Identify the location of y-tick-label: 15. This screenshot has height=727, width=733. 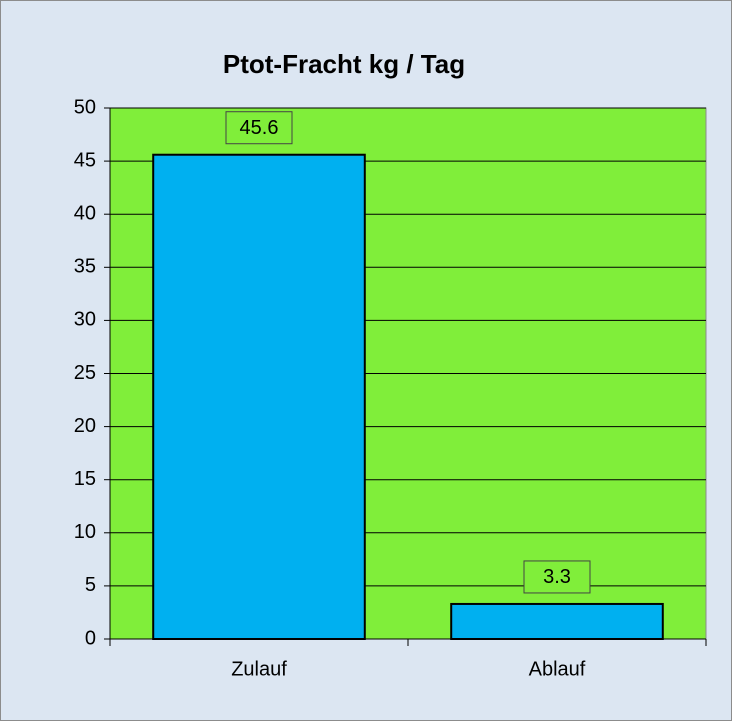
(85, 479).